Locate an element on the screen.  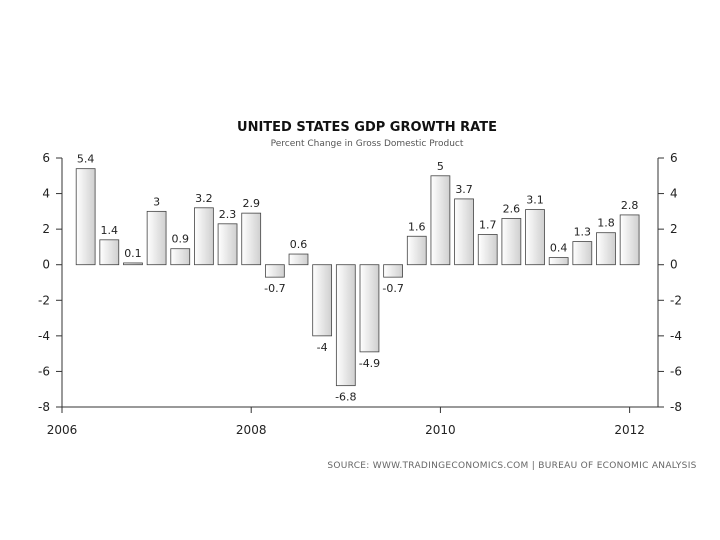
data-label: 0.1 is located at coordinates (133, 253).